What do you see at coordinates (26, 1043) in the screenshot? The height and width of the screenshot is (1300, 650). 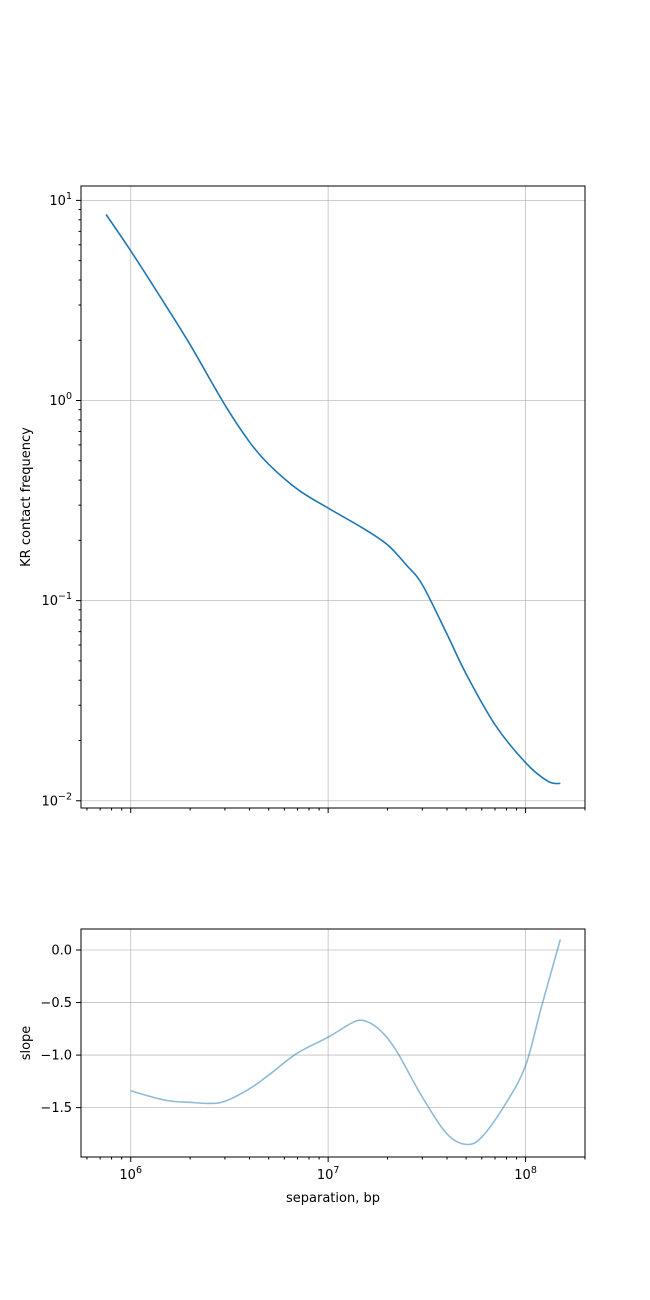 I see `y-axis-label: slope` at bounding box center [26, 1043].